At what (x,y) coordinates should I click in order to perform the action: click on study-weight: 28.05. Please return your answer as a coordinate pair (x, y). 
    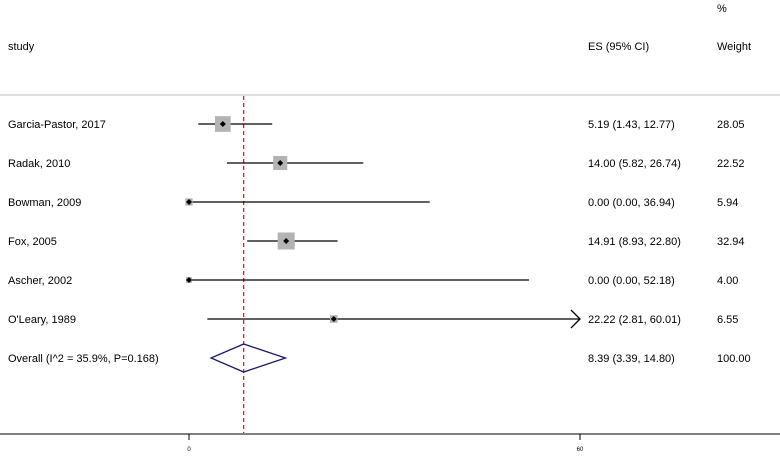
    Looking at the image, I should click on (731, 125).